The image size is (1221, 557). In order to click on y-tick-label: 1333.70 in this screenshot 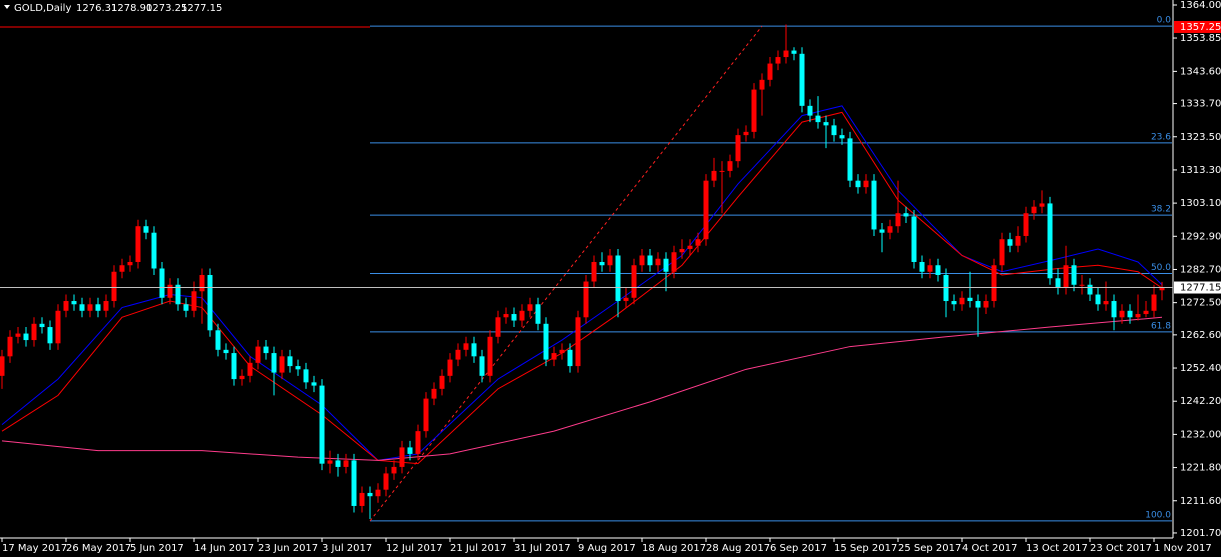, I will do `click(1200, 104)`.